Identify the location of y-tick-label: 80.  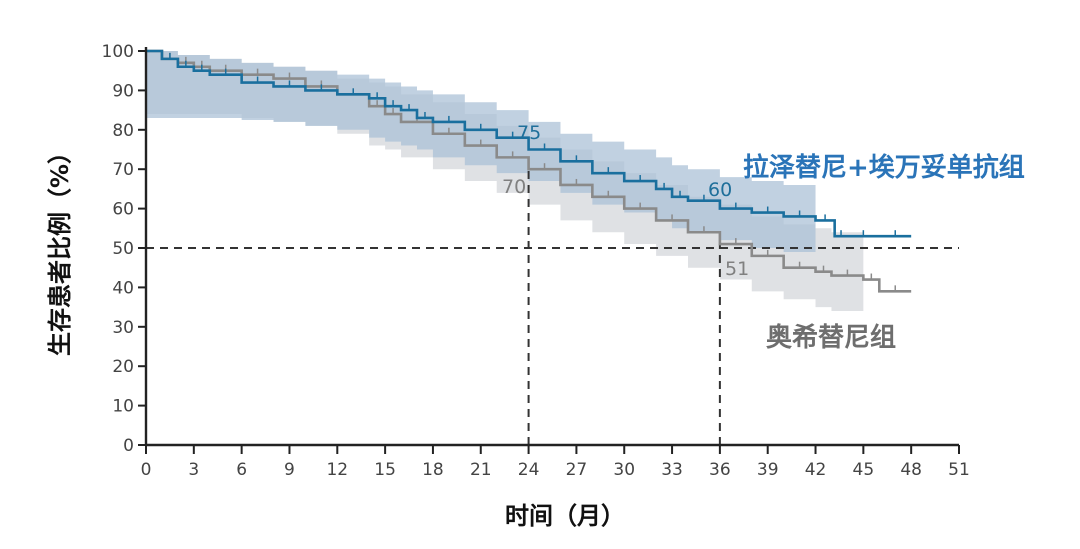
(123, 131).